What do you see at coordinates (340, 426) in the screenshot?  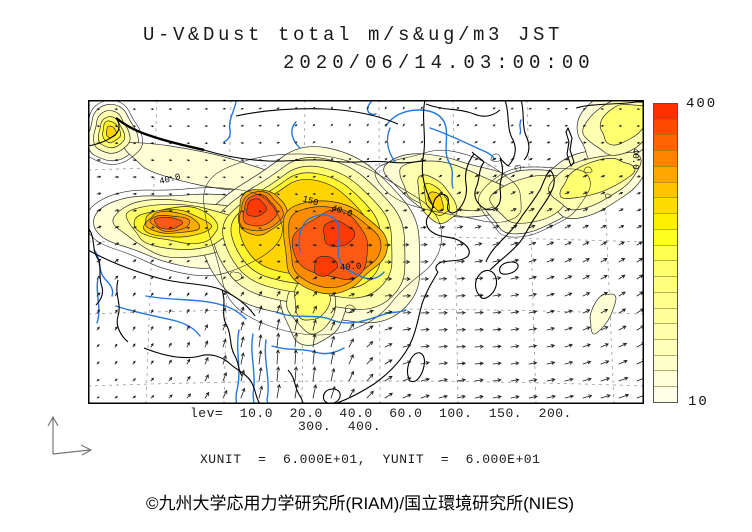 I see `contour-levels-line2: 300. 400.` at bounding box center [340, 426].